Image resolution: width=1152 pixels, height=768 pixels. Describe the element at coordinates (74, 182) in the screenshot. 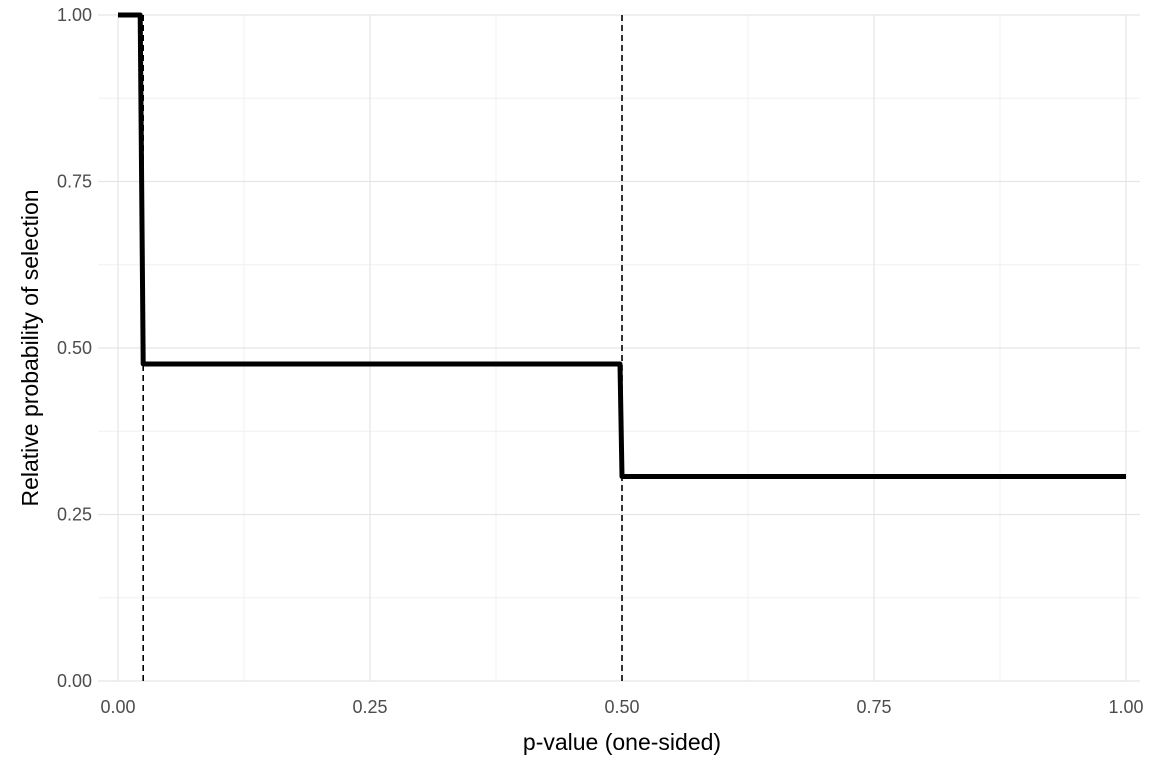

I see `y-tick-label: 0.75` at that location.